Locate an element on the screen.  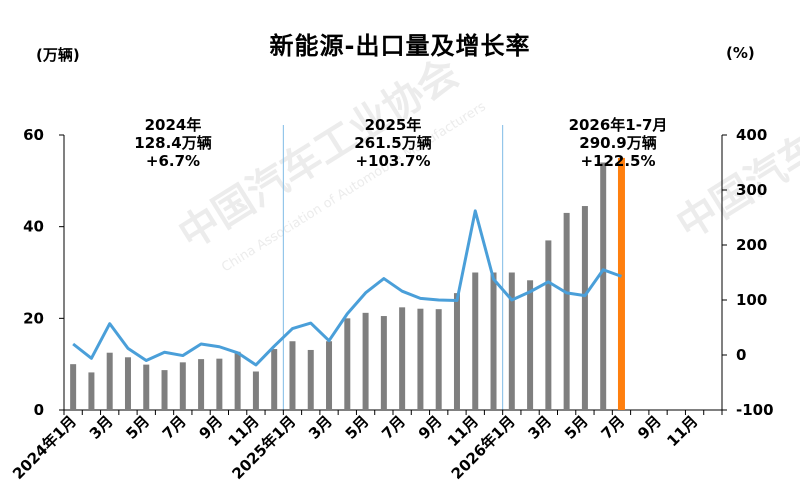
annotation-2024-volume: 128.4万辆 is located at coordinates (173, 143).